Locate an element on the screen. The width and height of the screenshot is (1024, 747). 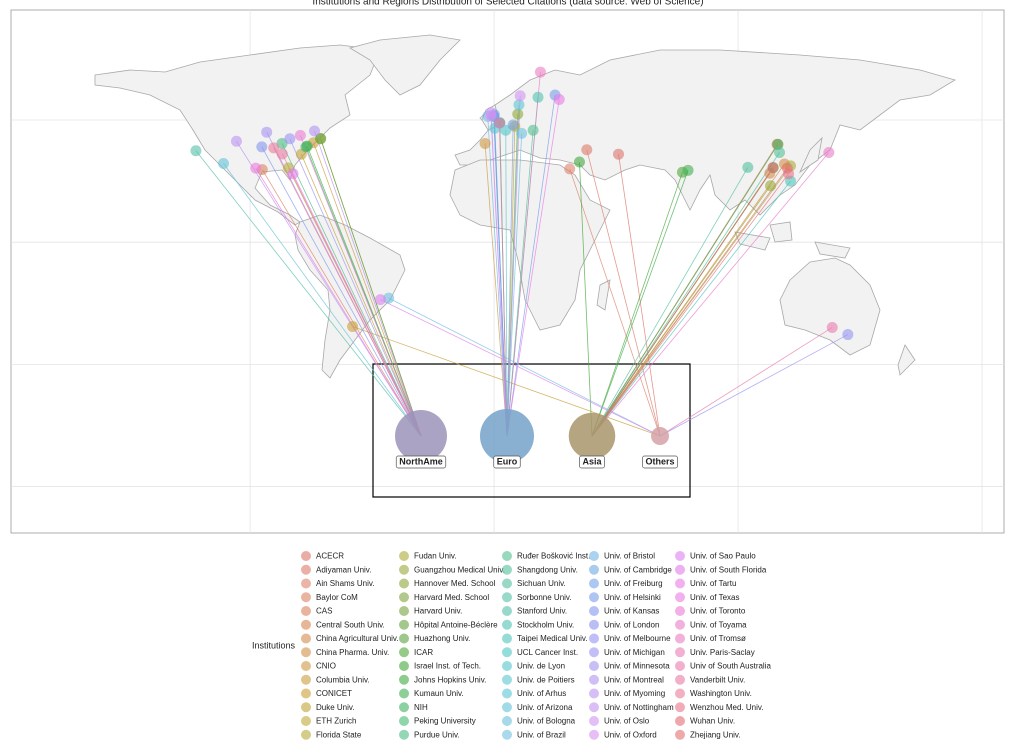
legend-label: Stockholm Univ. is located at coordinates (545, 624).